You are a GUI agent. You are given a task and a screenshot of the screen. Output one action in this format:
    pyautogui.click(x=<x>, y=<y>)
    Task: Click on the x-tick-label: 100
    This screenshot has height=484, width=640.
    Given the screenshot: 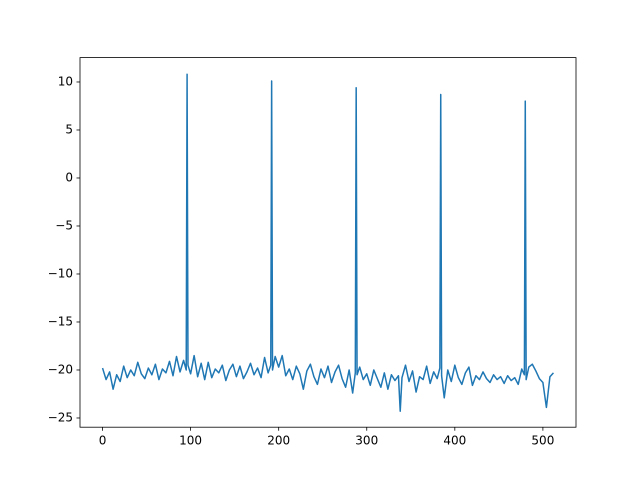 What is the action you would take?
    pyautogui.click(x=190, y=441)
    